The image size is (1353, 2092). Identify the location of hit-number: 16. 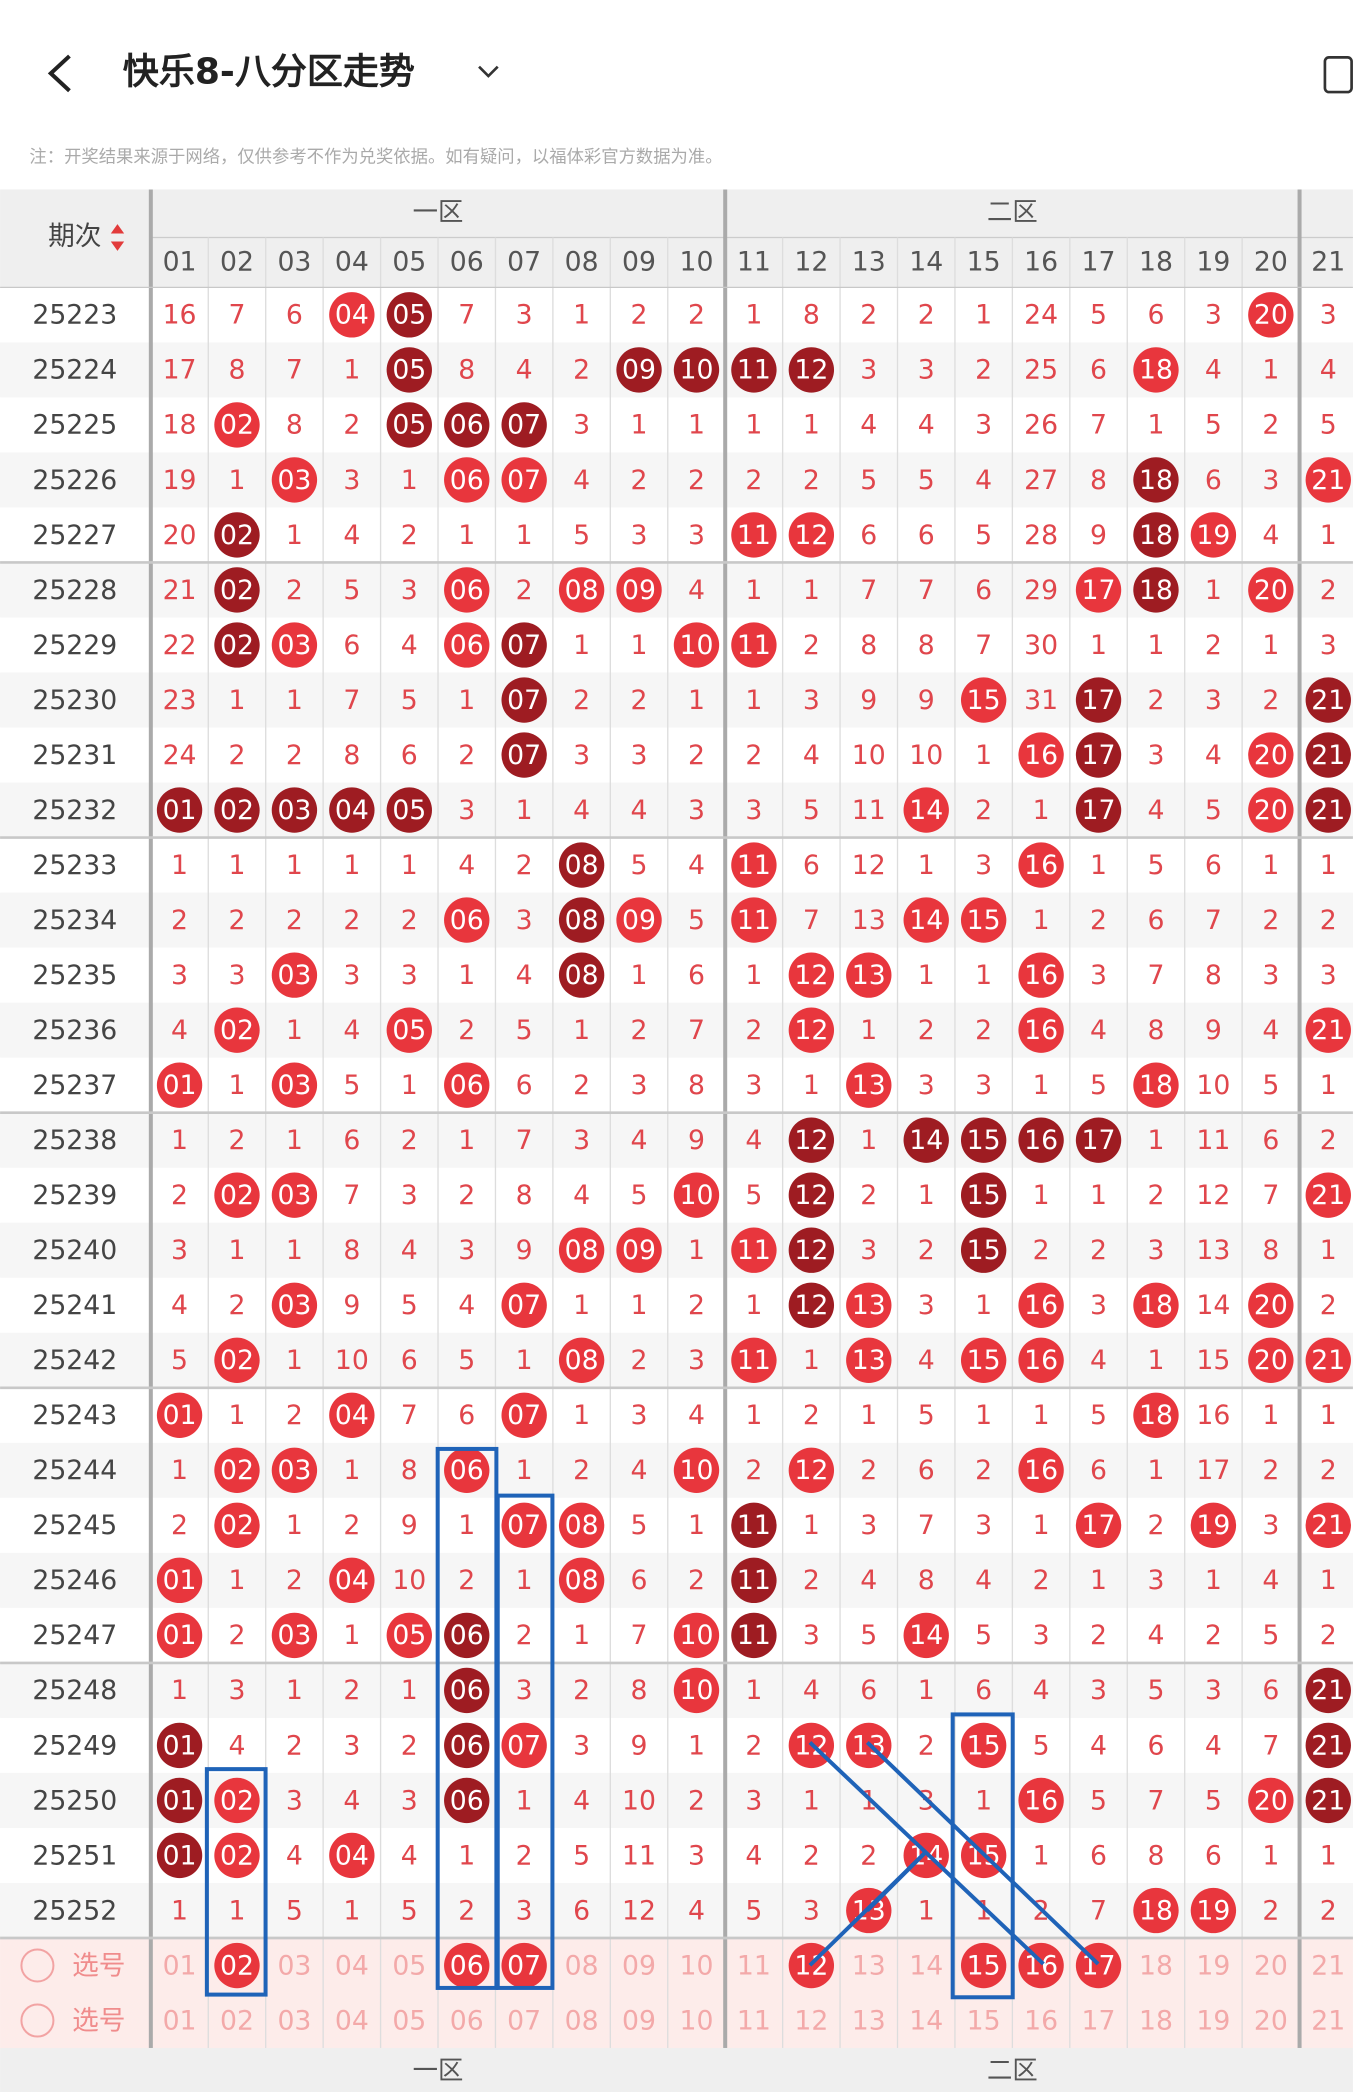
(1041, 975).